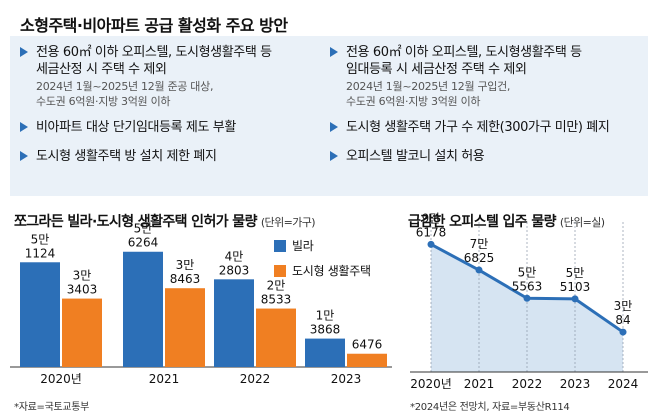  I want to click on bar-value-label: 8533, so click(276, 300).